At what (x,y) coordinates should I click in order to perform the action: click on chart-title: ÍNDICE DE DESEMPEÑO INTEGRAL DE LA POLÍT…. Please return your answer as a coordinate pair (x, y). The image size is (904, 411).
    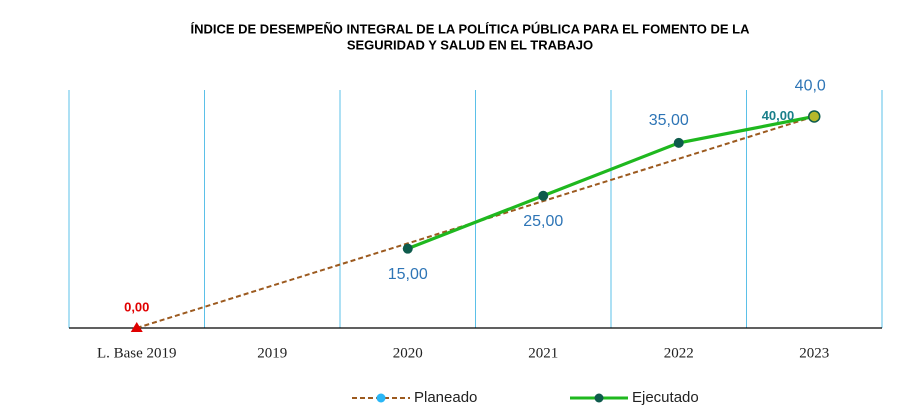
    Looking at the image, I should click on (470, 28).